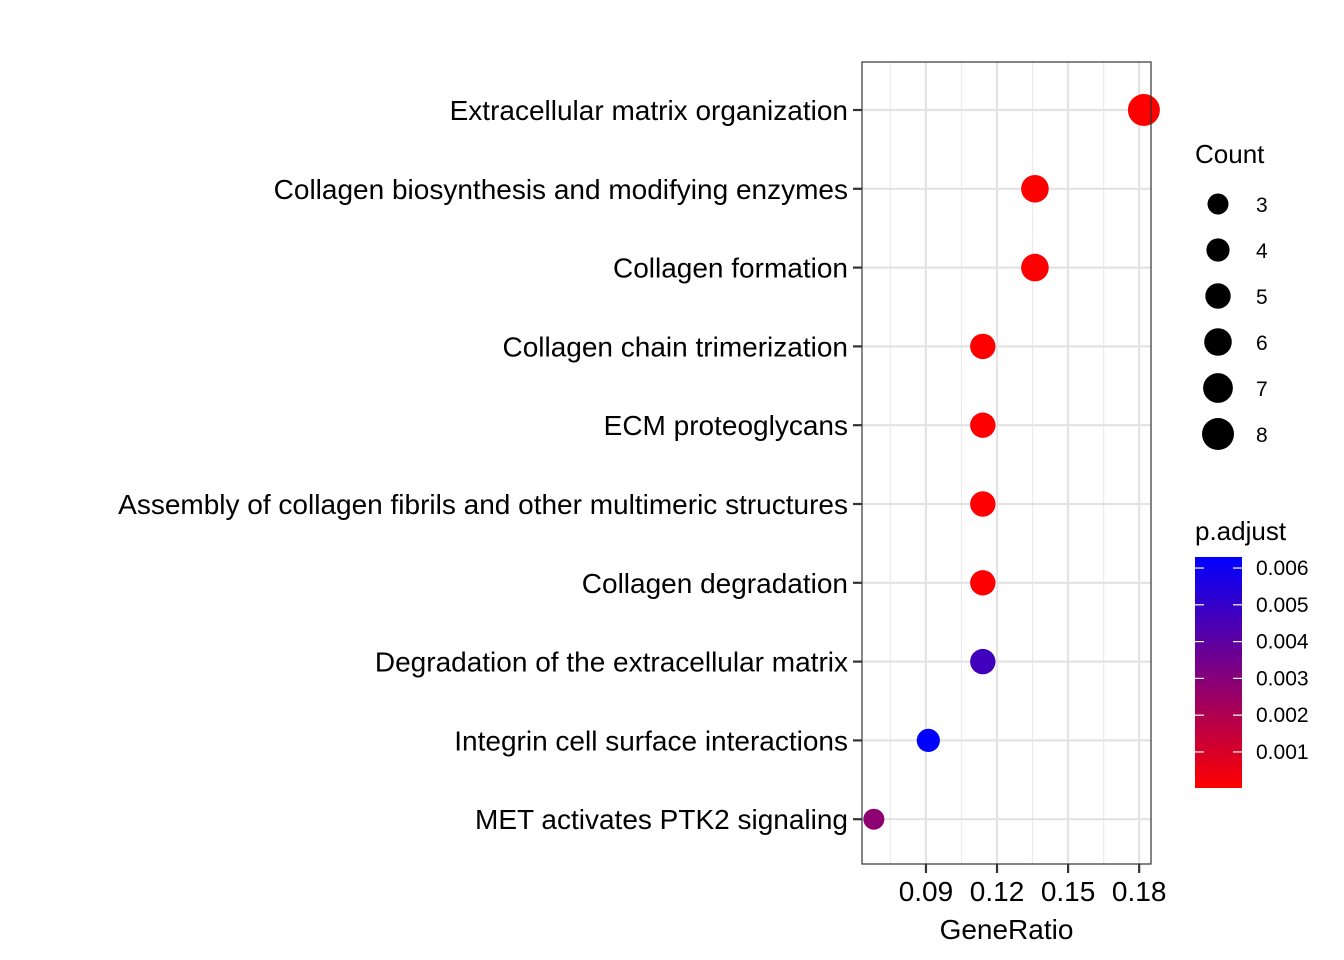 The height and width of the screenshot is (960, 1344). I want to click on x-tick-label: 0.09, so click(926, 891).